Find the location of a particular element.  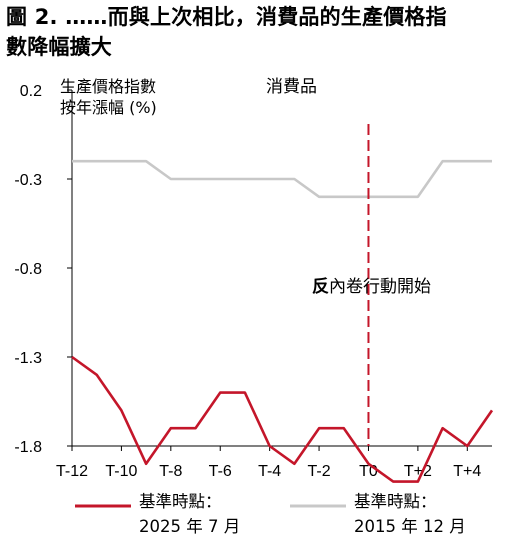

y-axis-label-line2: 按年漲幅 (%) is located at coordinates (108, 107).